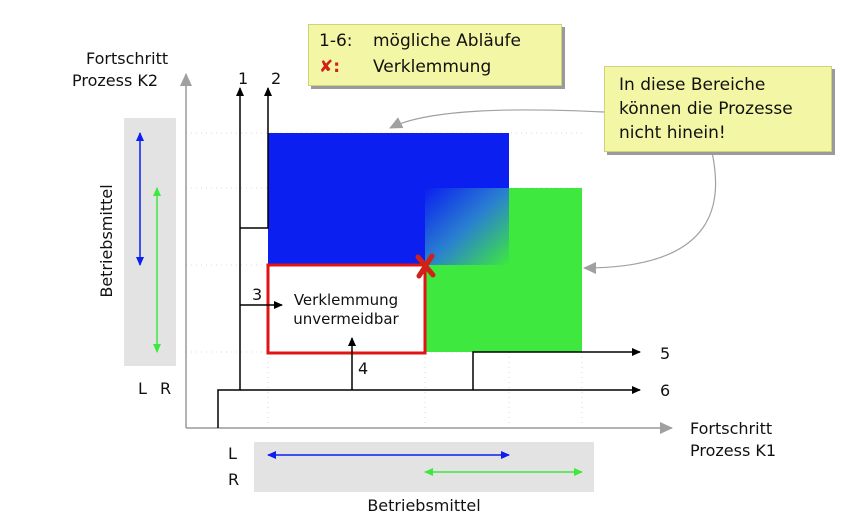 The image size is (855, 517). I want to click on deadlock-region-label-1: Verklemmung, so click(346, 300).